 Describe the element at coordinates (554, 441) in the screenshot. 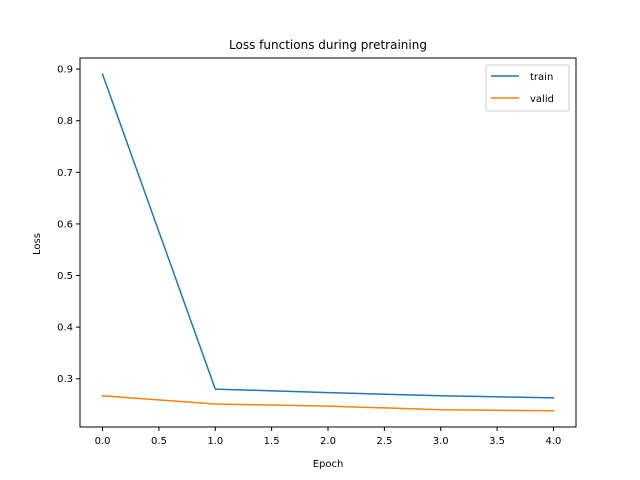

I see `x-tick-label: 4.0` at that location.